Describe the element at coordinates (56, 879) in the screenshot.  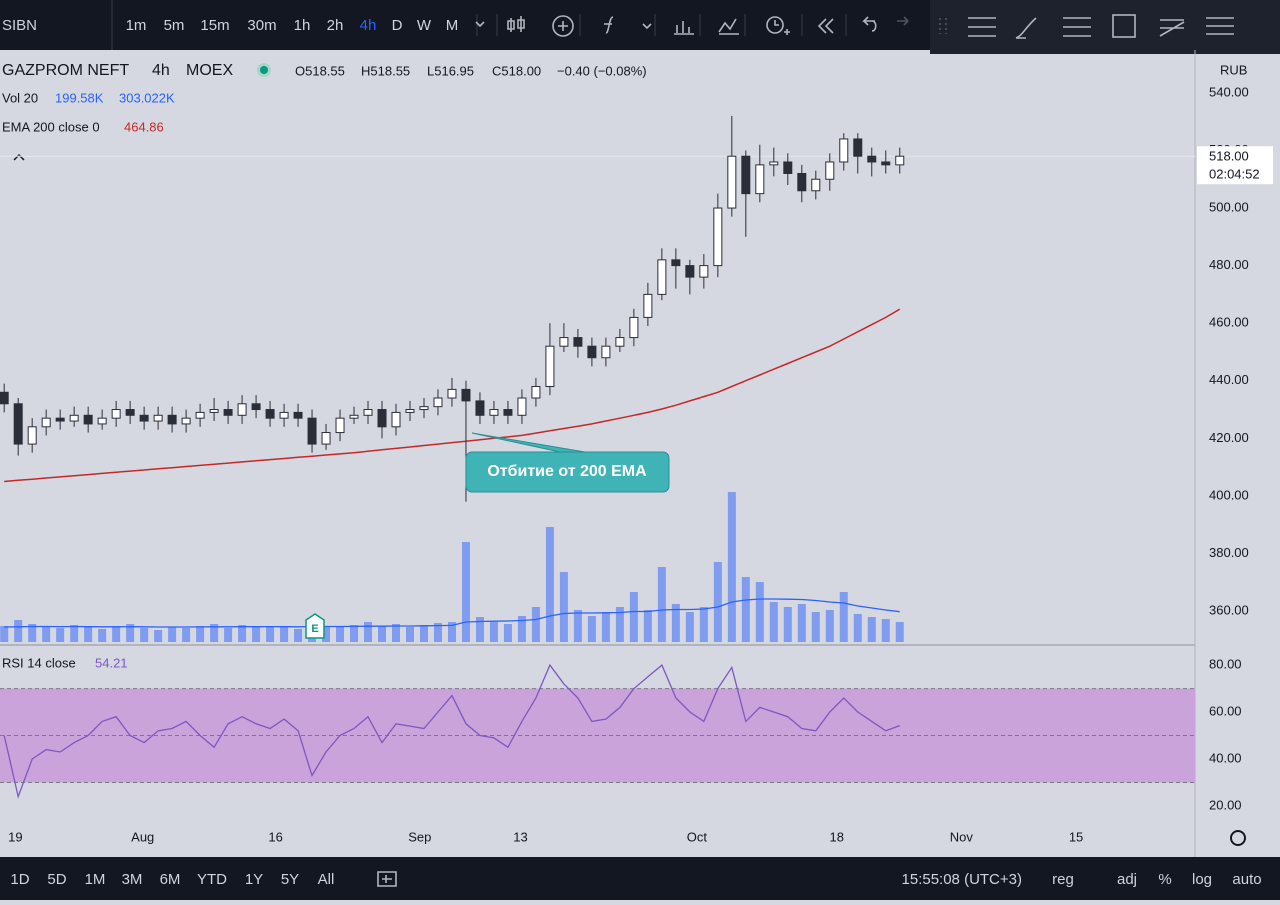
I see `range-button: 5D` at that location.